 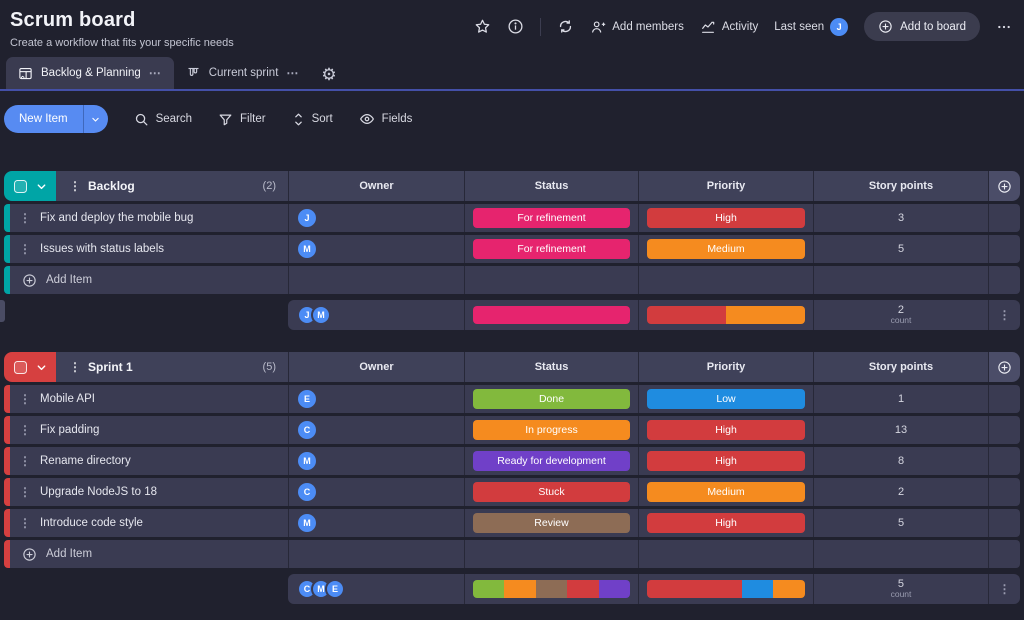 I want to click on gear-icon: ⚙, so click(x=329, y=74).